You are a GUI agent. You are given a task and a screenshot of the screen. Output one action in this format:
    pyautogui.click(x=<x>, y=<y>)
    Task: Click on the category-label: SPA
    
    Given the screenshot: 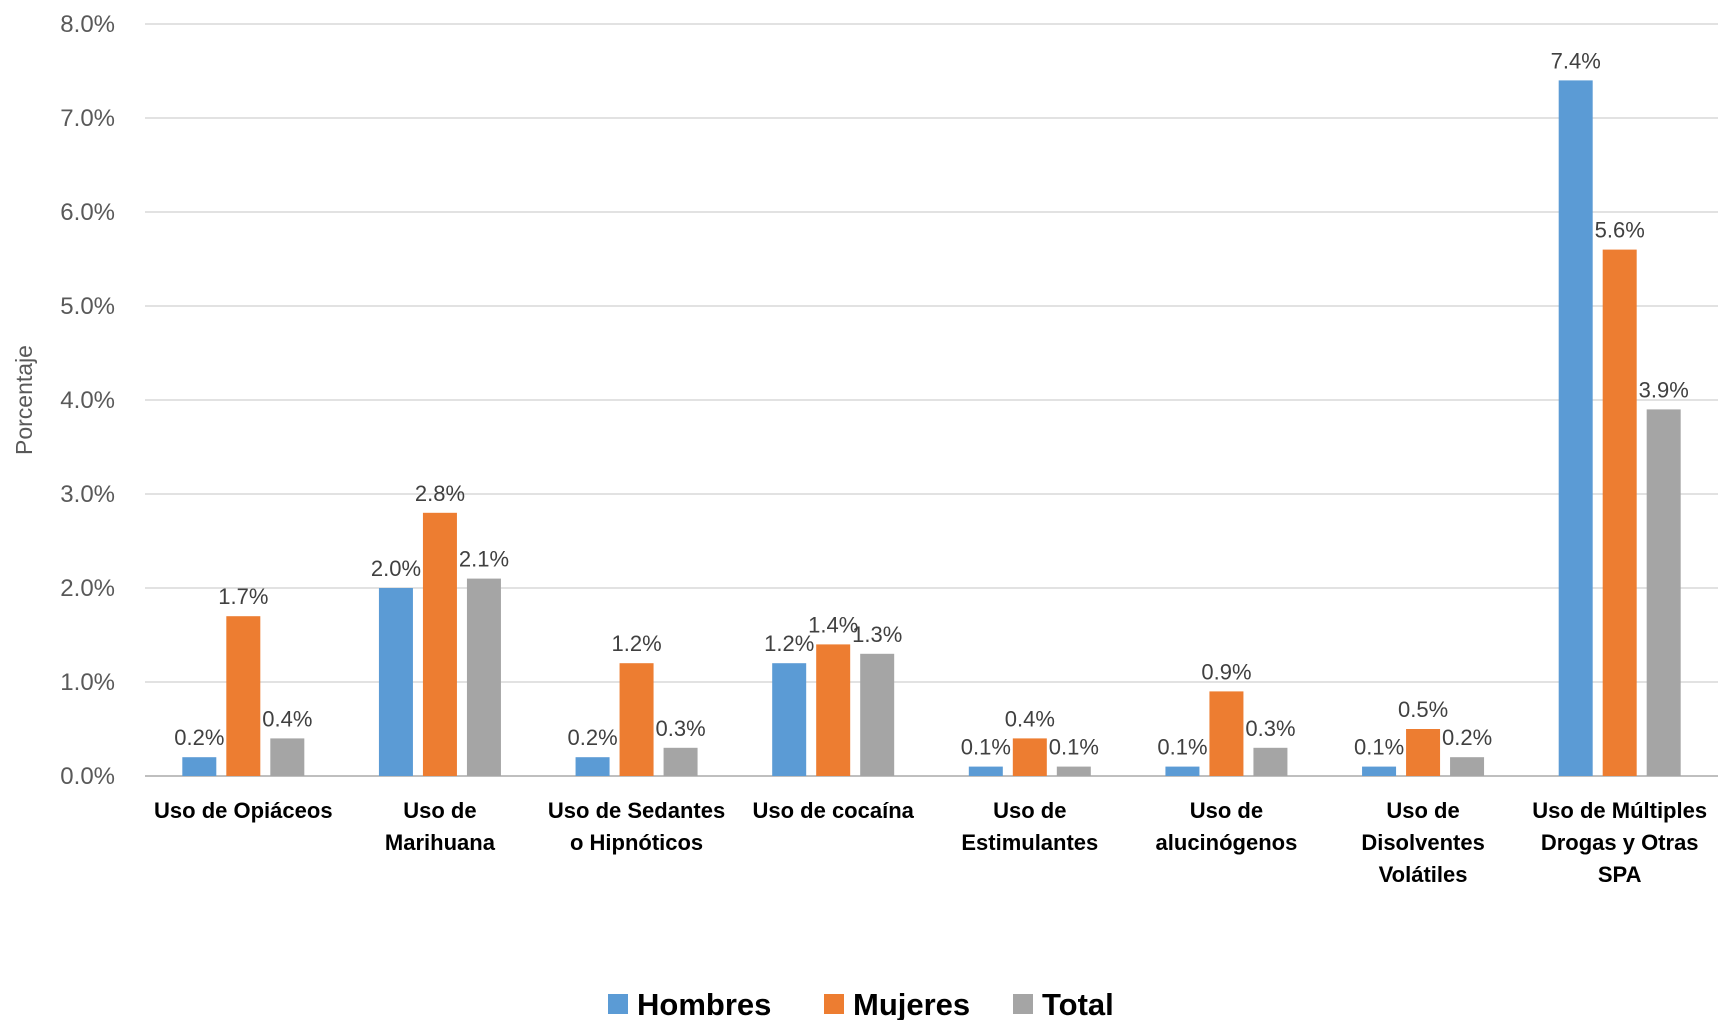 What is the action you would take?
    pyautogui.click(x=1620, y=874)
    